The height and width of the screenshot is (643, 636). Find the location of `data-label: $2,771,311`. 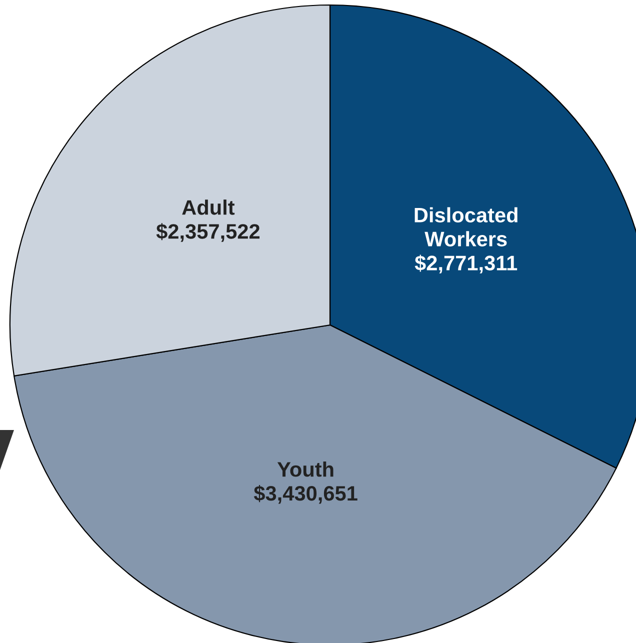

data-label: $2,771,311 is located at coordinates (466, 264).